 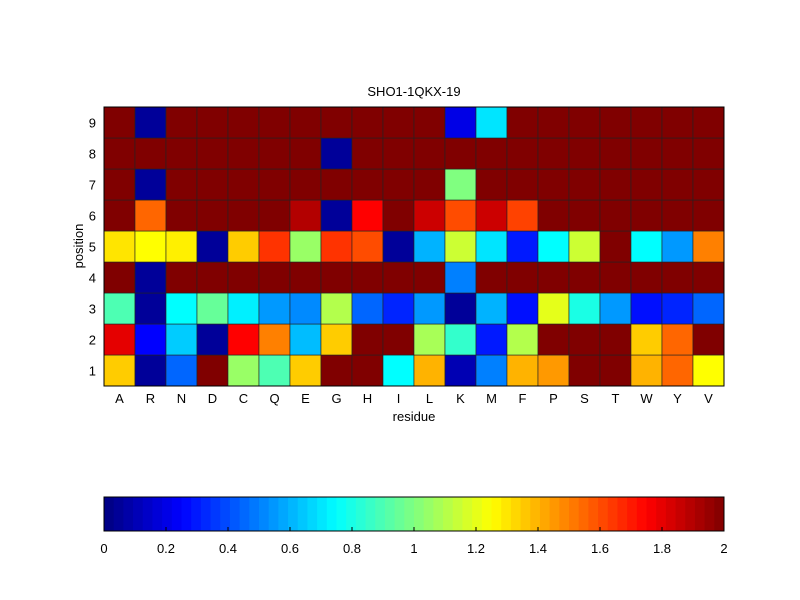 What do you see at coordinates (150, 398) in the screenshot?
I see `x-tick-label: R` at bounding box center [150, 398].